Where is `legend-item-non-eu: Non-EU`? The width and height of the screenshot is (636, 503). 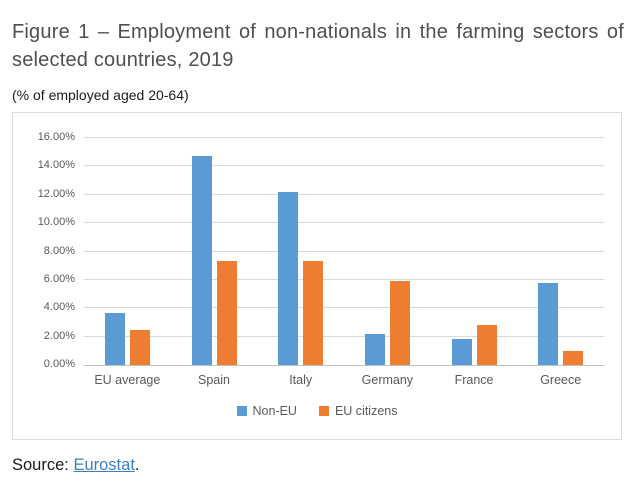 legend-item-non-eu: Non-EU is located at coordinates (266, 411).